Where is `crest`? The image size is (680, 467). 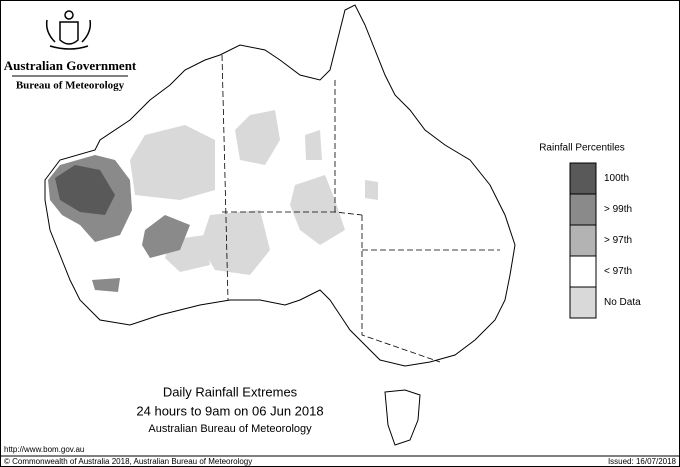
crest is located at coordinates (68, 30).